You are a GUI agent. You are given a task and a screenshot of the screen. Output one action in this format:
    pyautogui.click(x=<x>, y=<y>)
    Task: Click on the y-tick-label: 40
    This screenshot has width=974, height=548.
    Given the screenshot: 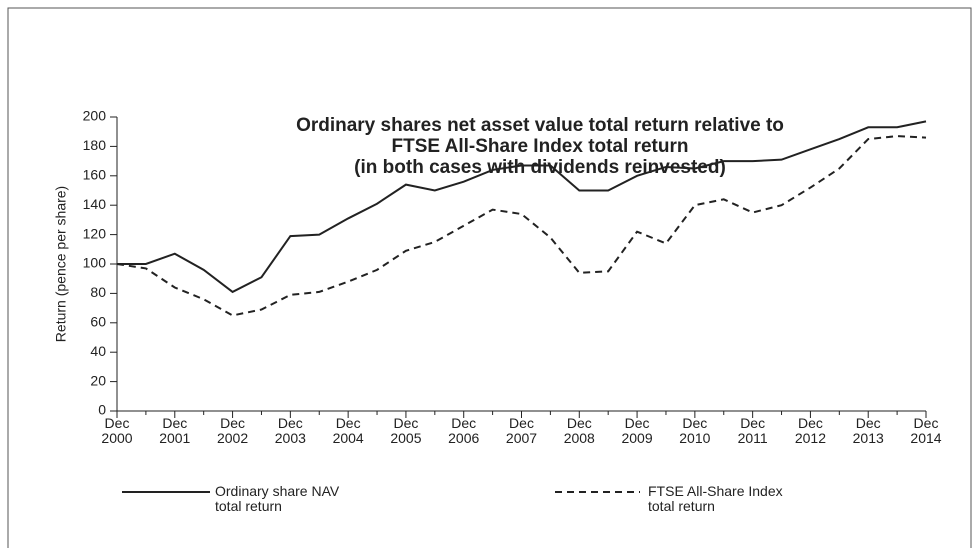 What is the action you would take?
    pyautogui.click(x=98, y=351)
    